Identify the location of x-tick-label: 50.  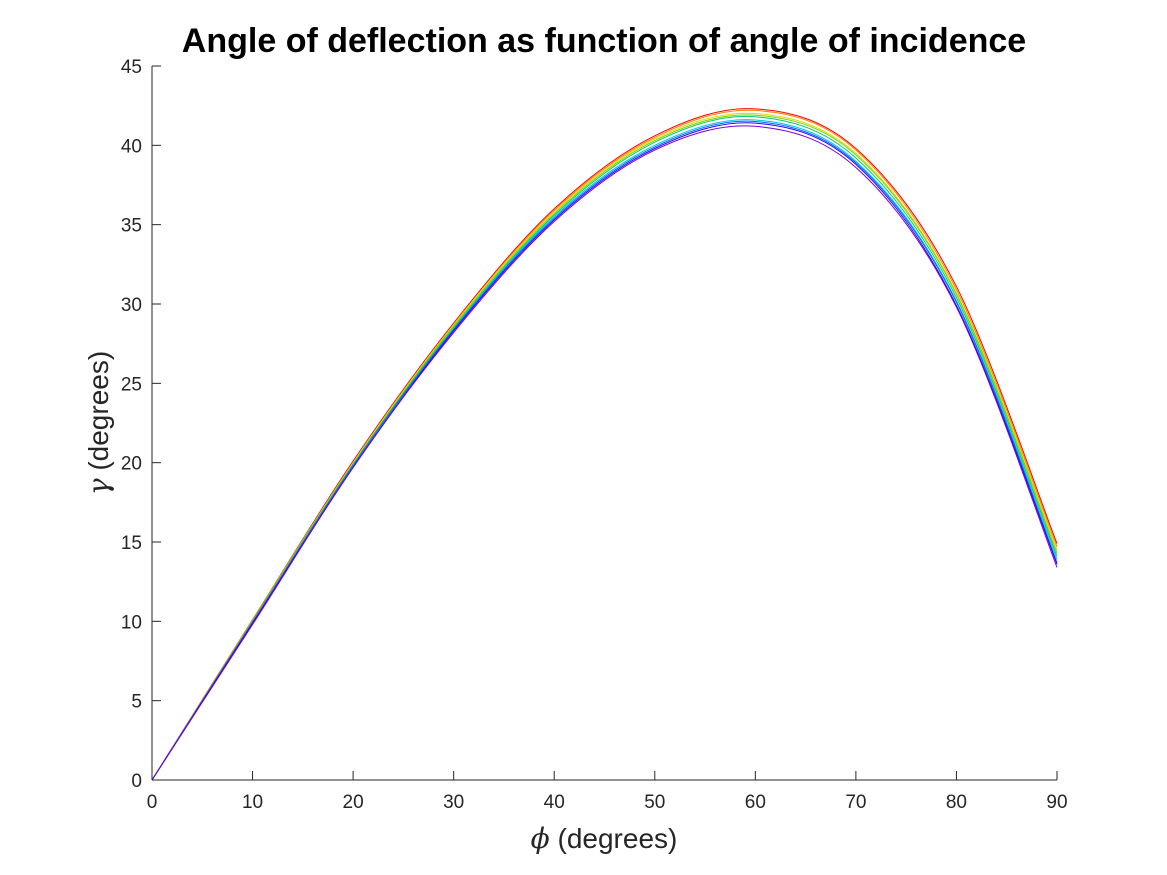
(654, 802).